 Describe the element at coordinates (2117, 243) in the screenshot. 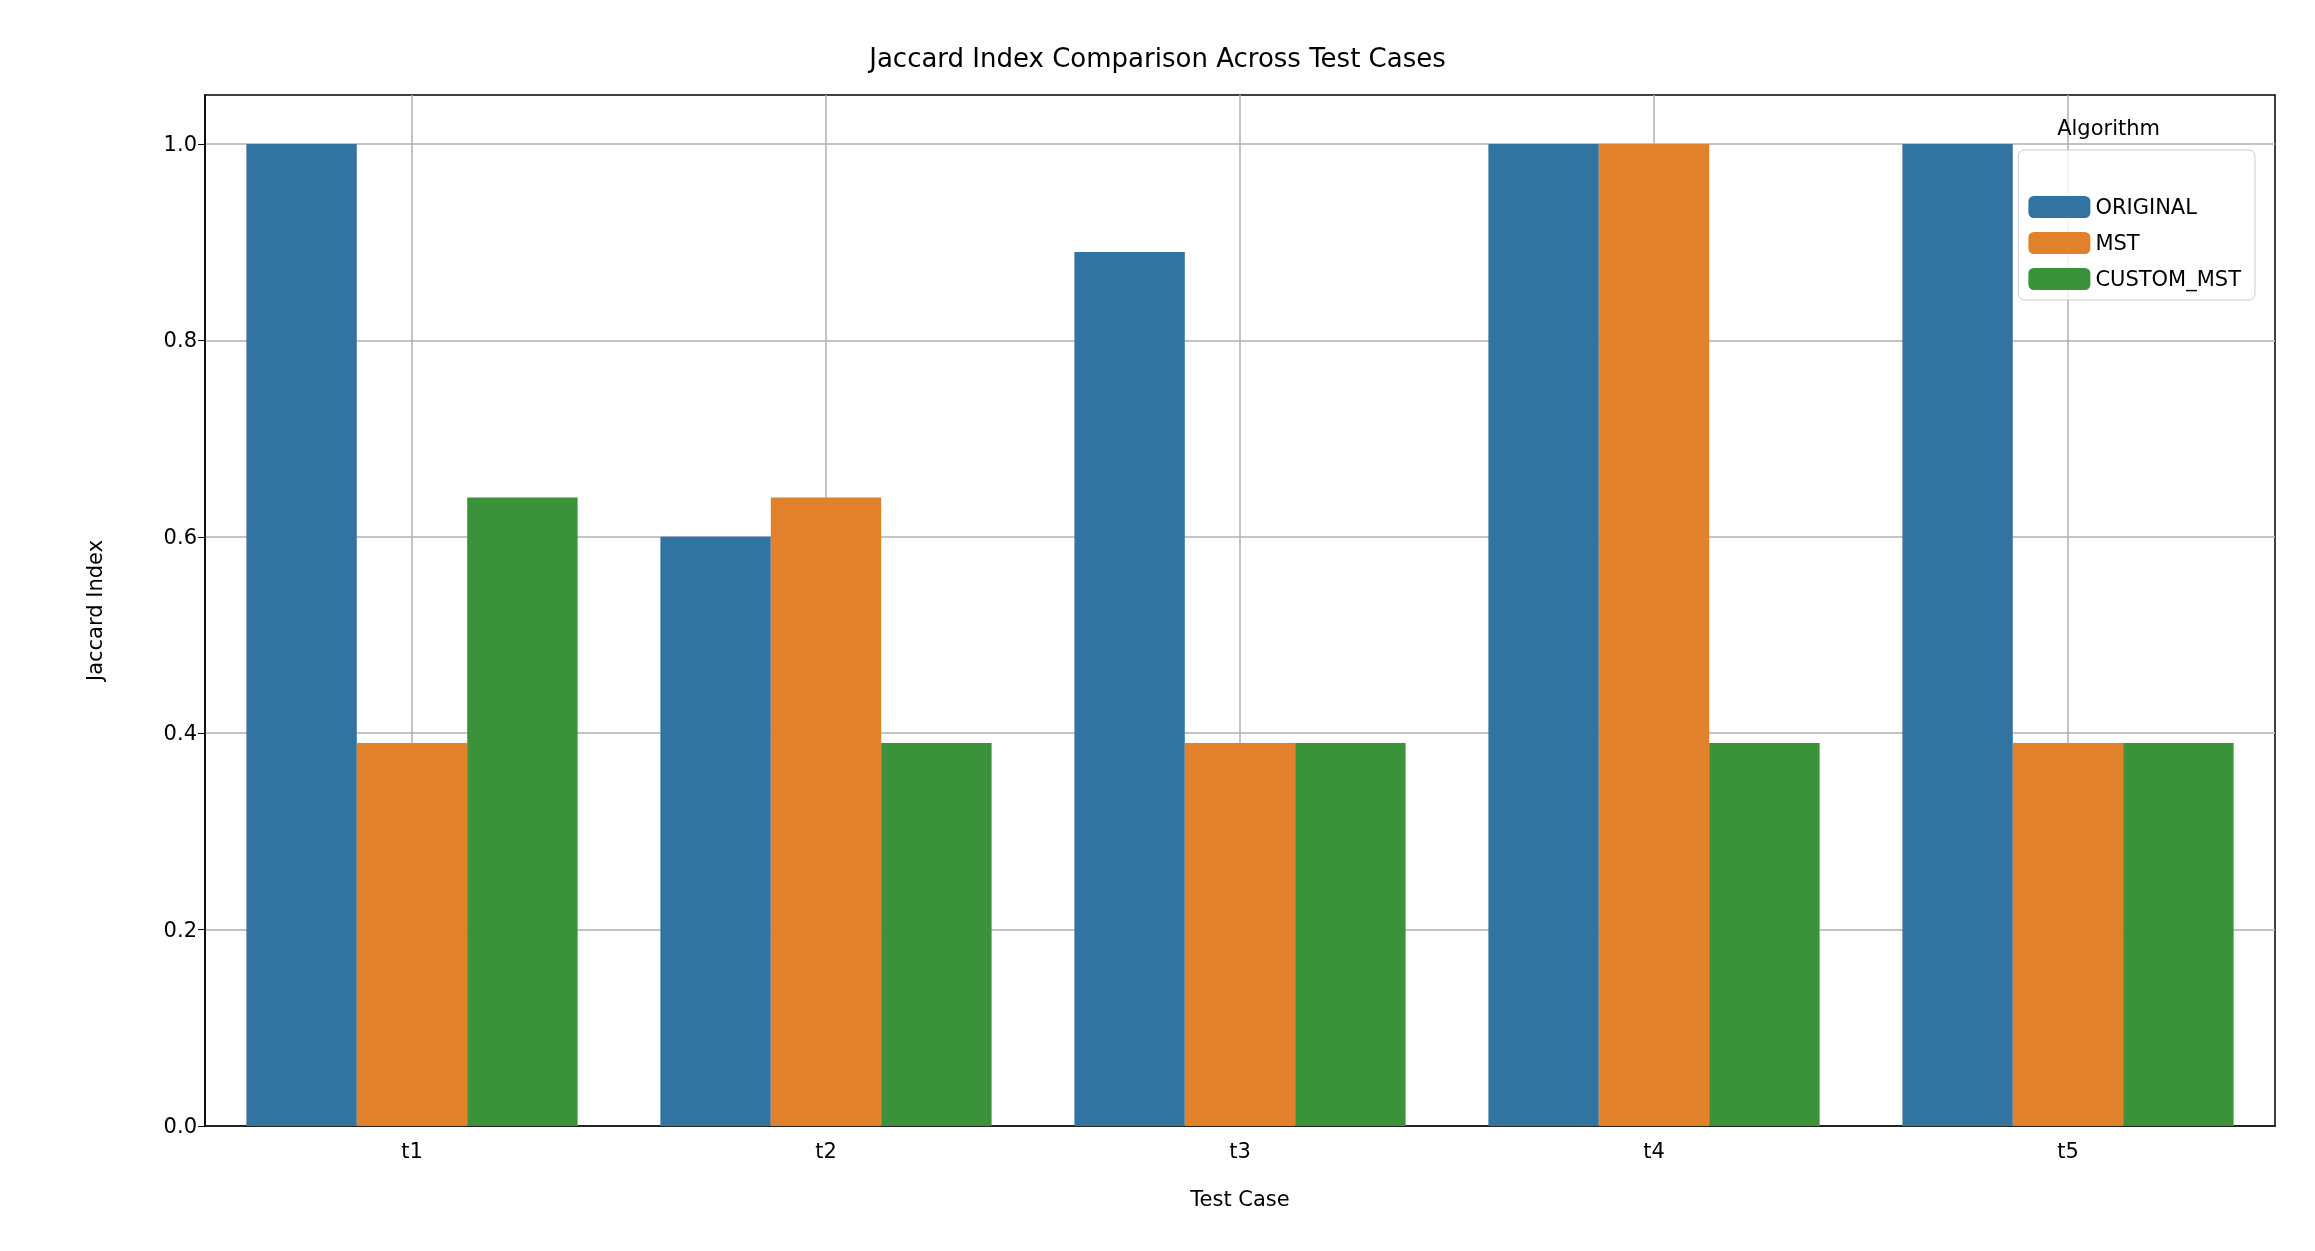

I see `legend-label: MST` at that location.